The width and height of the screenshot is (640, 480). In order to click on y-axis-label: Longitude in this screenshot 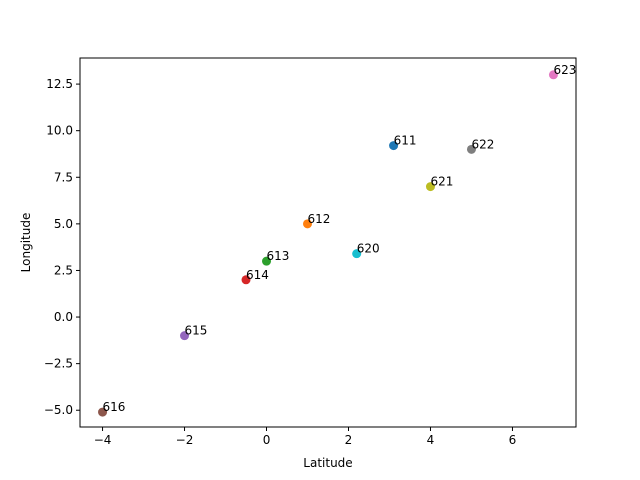, I will do `click(26, 243)`.